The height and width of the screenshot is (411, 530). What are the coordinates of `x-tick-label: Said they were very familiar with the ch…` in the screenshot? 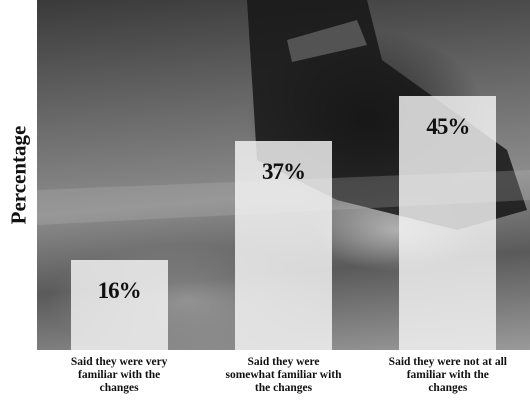 It's located at (119, 375).